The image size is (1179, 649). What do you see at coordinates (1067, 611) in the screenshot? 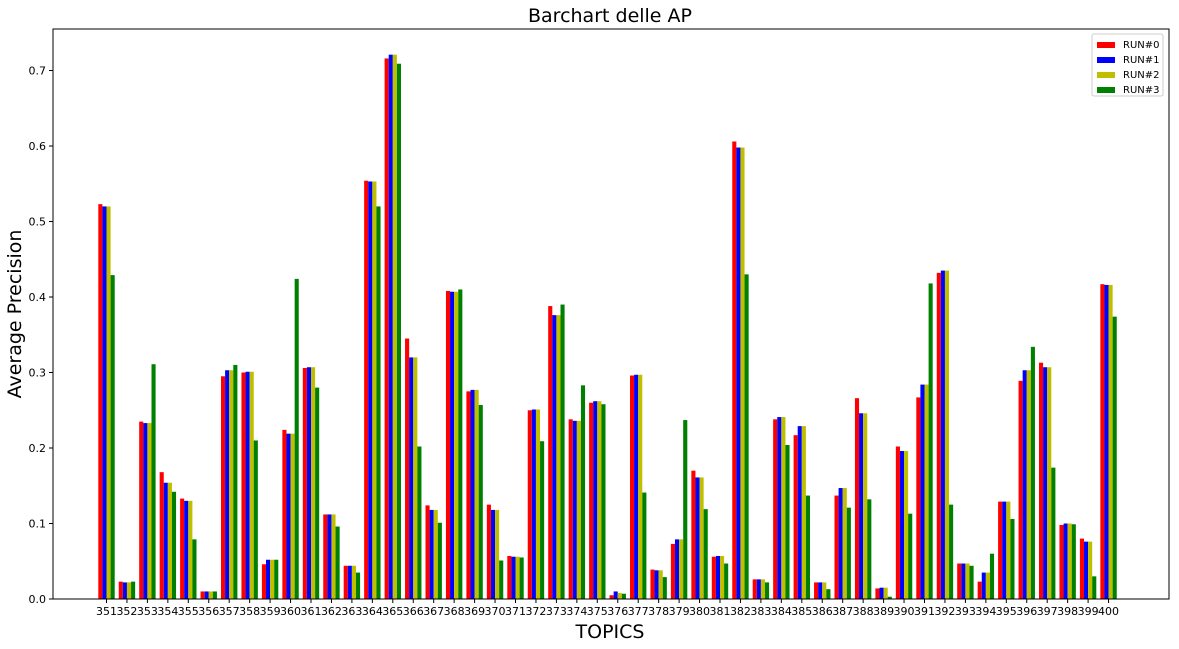
I see `x-tick-label: 398` at bounding box center [1067, 611].